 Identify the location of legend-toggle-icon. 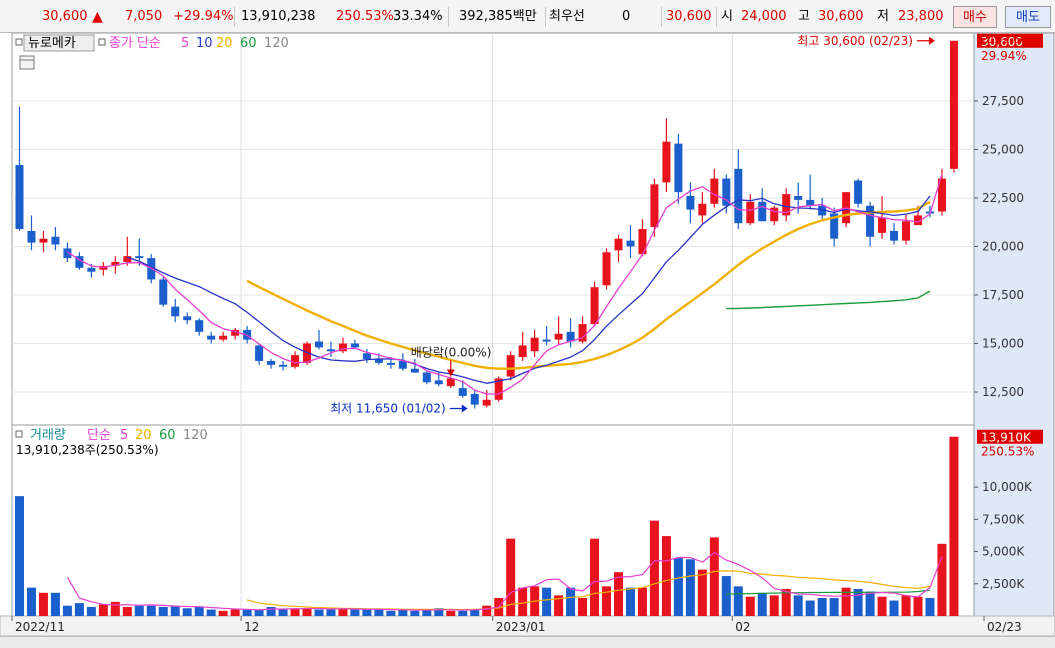
(19, 42).